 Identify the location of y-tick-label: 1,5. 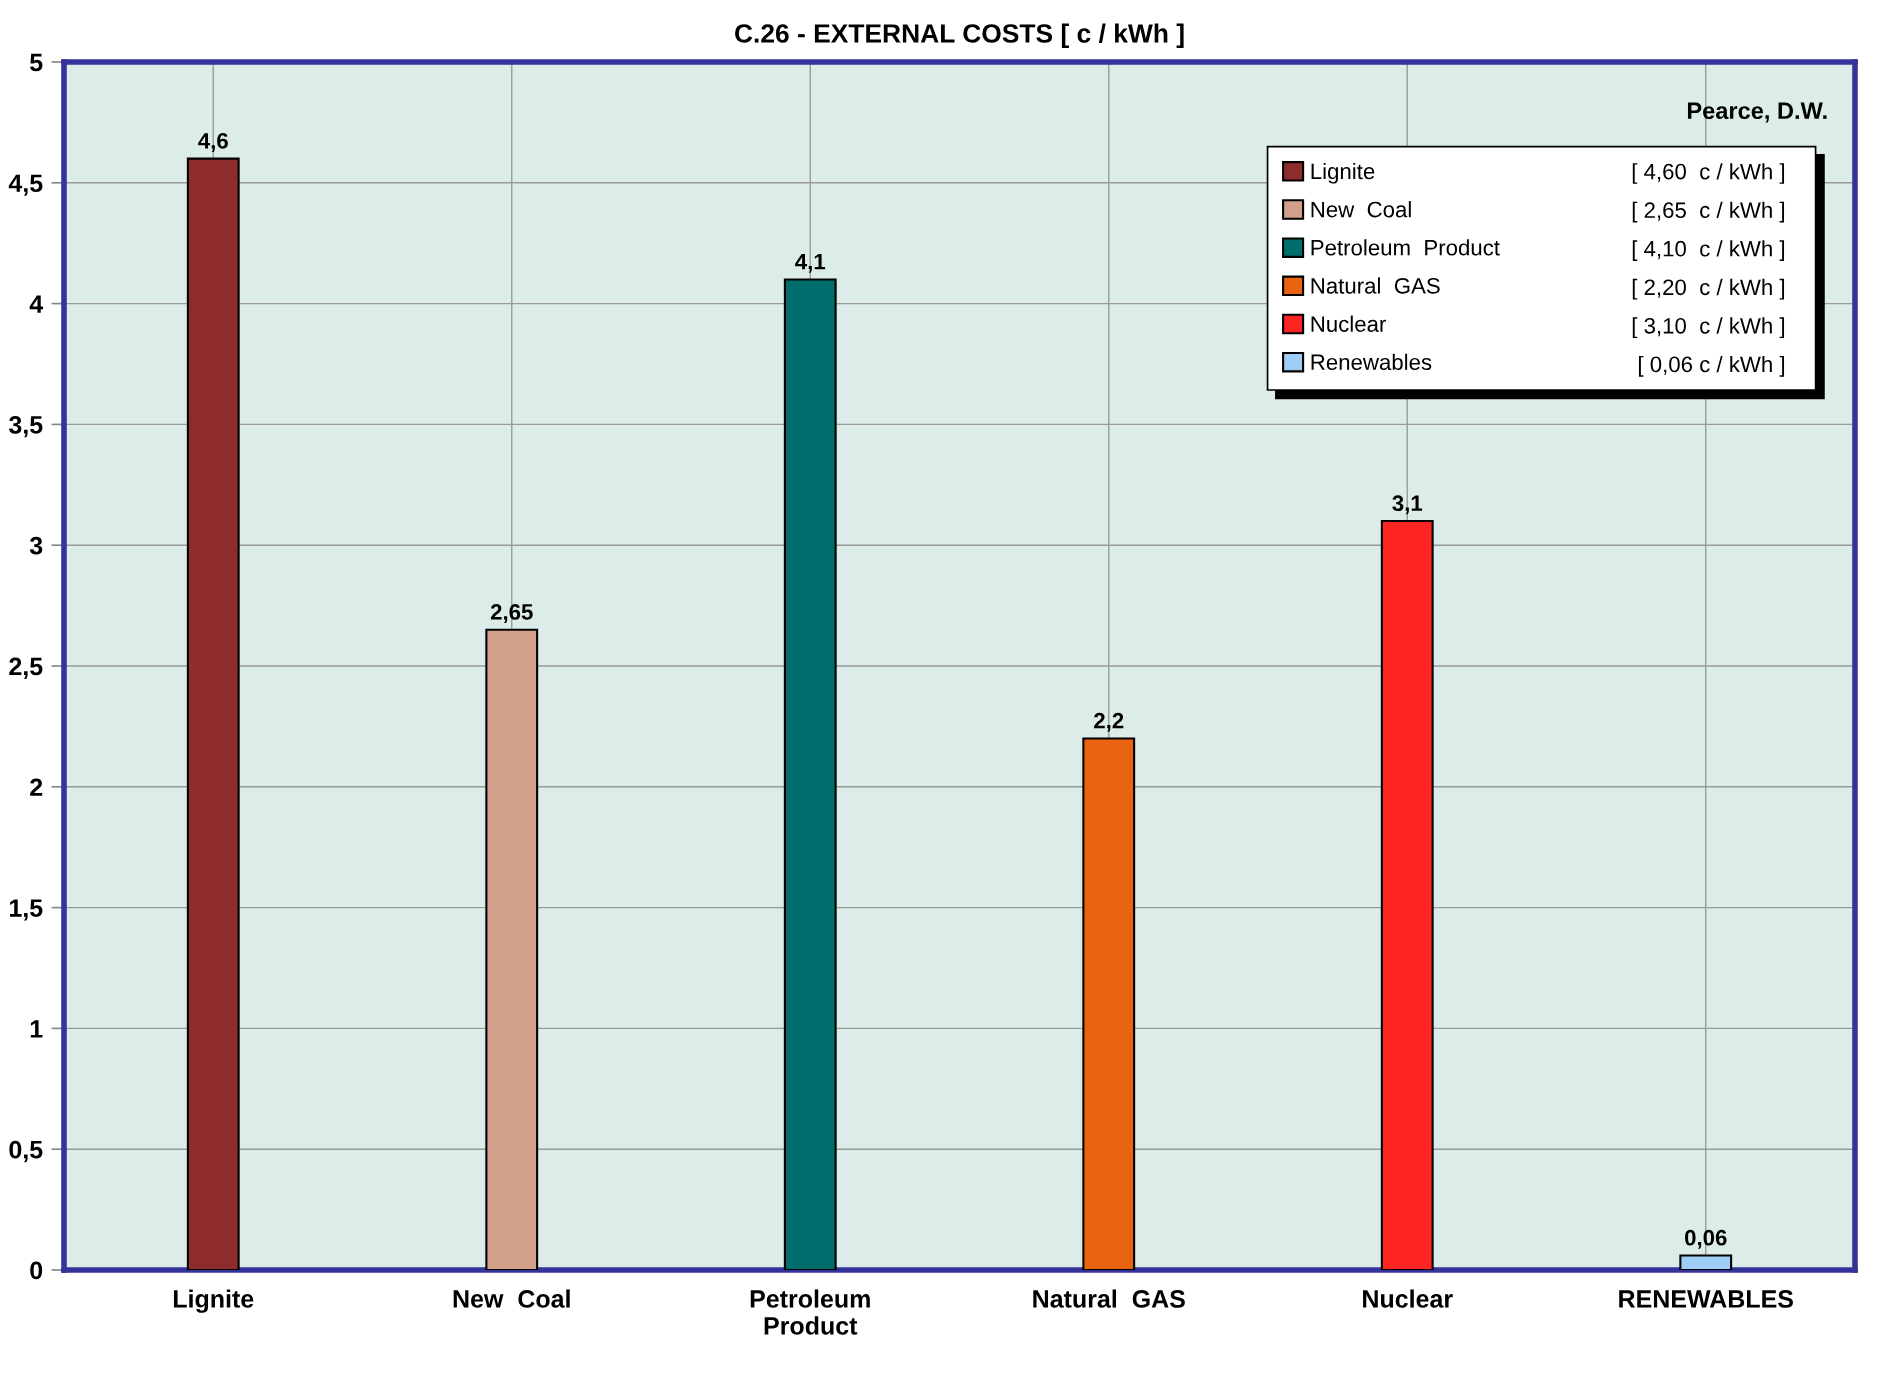
(26, 910).